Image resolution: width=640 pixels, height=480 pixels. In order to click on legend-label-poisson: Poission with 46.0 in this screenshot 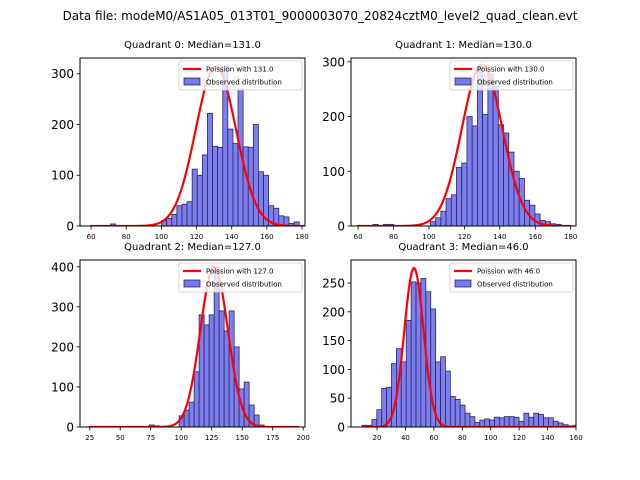, I will do `click(508, 272)`.